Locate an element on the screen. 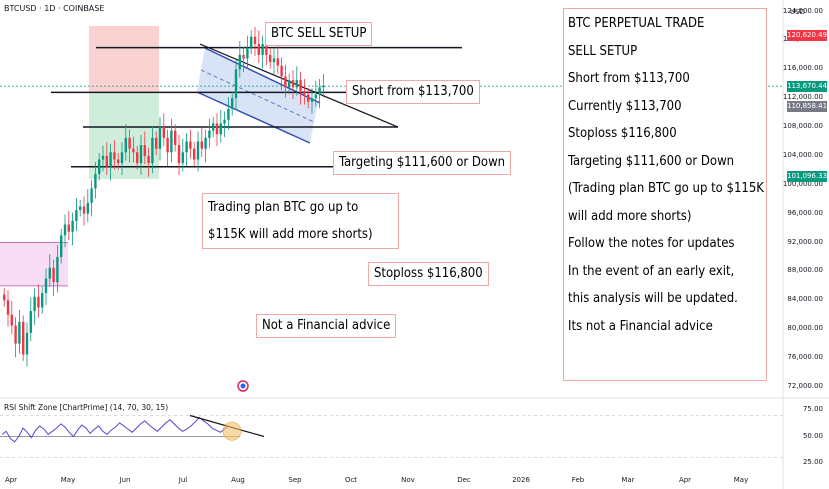  price-tick-label: 84,000.00 is located at coordinates (805, 299).